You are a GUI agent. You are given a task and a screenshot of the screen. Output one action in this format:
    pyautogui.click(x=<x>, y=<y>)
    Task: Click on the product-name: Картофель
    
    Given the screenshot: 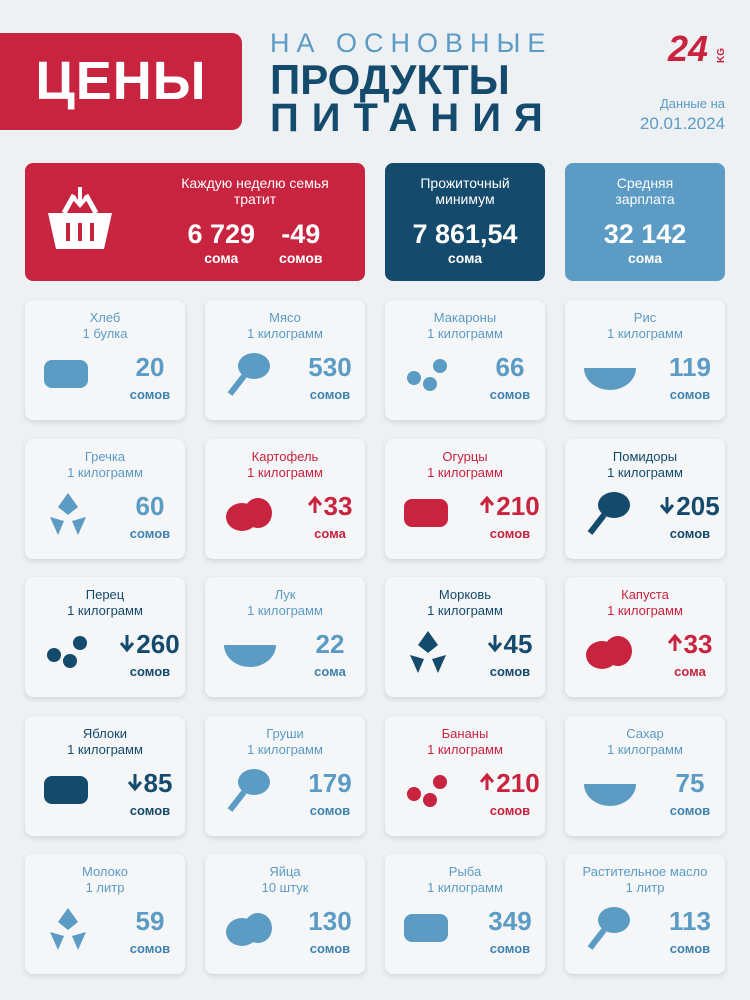 What is the action you would take?
    pyautogui.click(x=285, y=456)
    